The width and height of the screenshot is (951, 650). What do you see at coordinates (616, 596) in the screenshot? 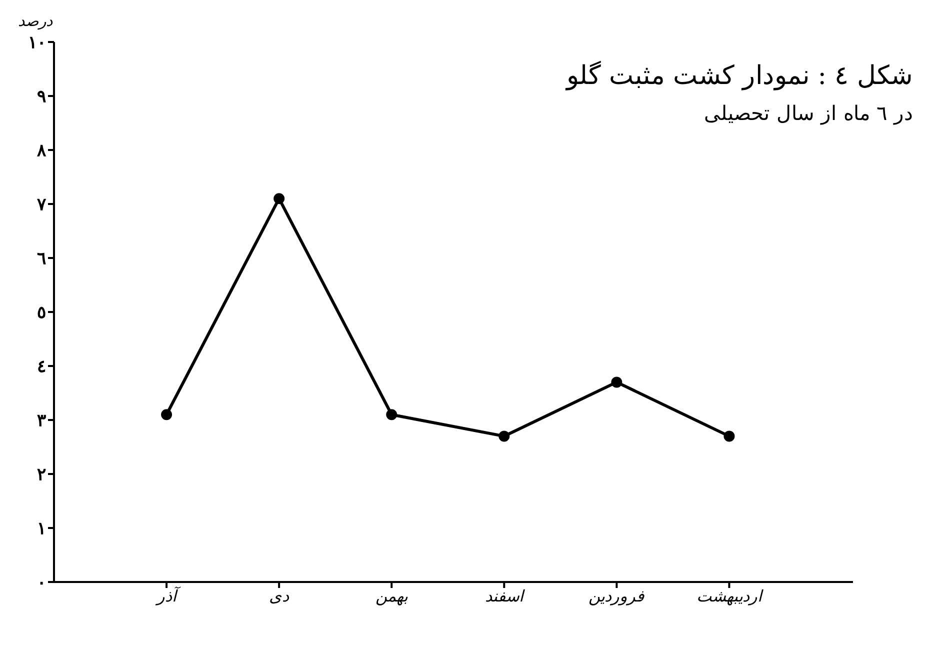
I see `x-tick-label: فروردین` at bounding box center [616, 596].